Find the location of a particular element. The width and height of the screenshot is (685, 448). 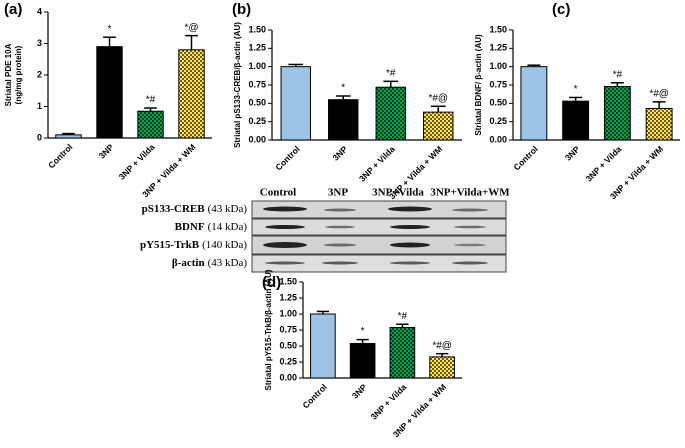

blot-strips is located at coordinates (379, 236).